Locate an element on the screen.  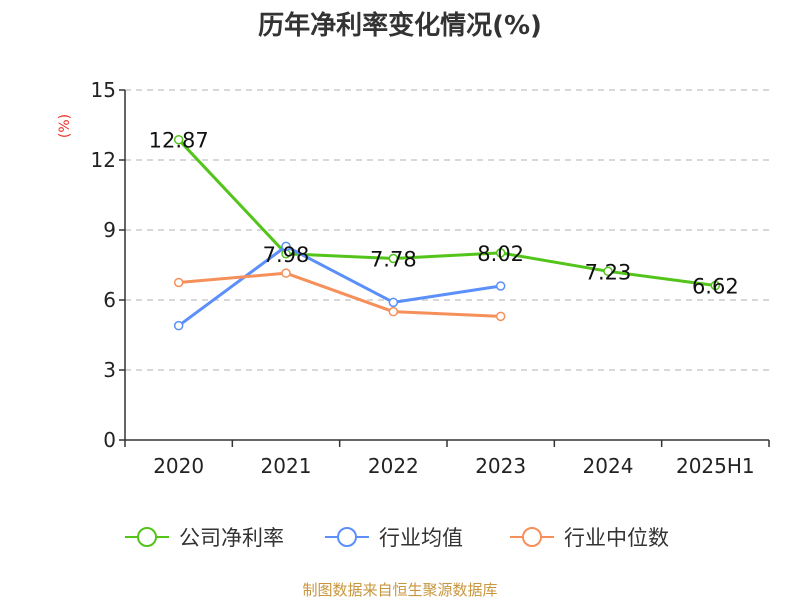
data-label: 7.23 is located at coordinates (608, 272).